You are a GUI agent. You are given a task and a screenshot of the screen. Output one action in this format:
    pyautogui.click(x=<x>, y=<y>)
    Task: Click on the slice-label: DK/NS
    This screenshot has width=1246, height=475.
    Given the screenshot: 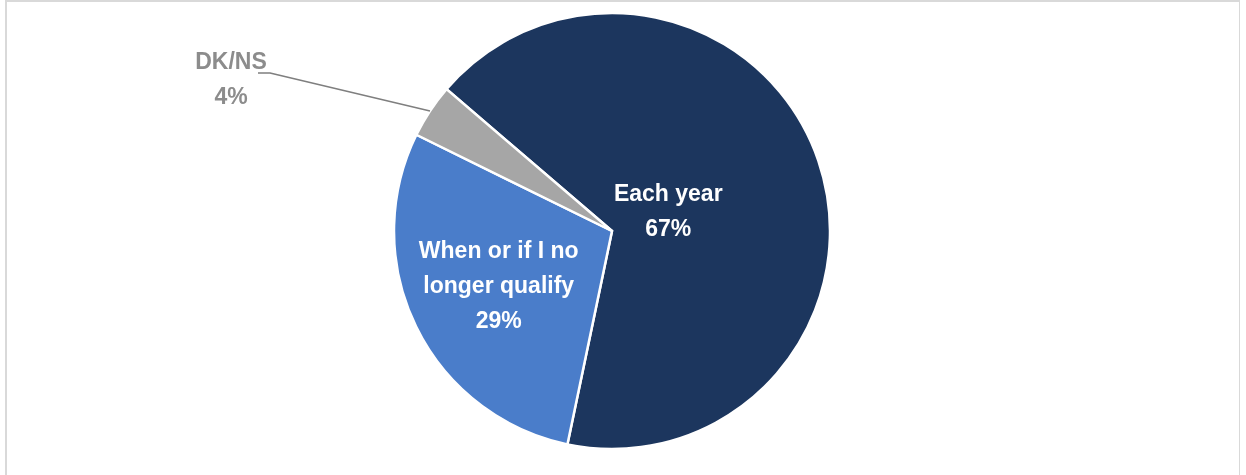 What is the action you would take?
    pyautogui.click(x=231, y=61)
    